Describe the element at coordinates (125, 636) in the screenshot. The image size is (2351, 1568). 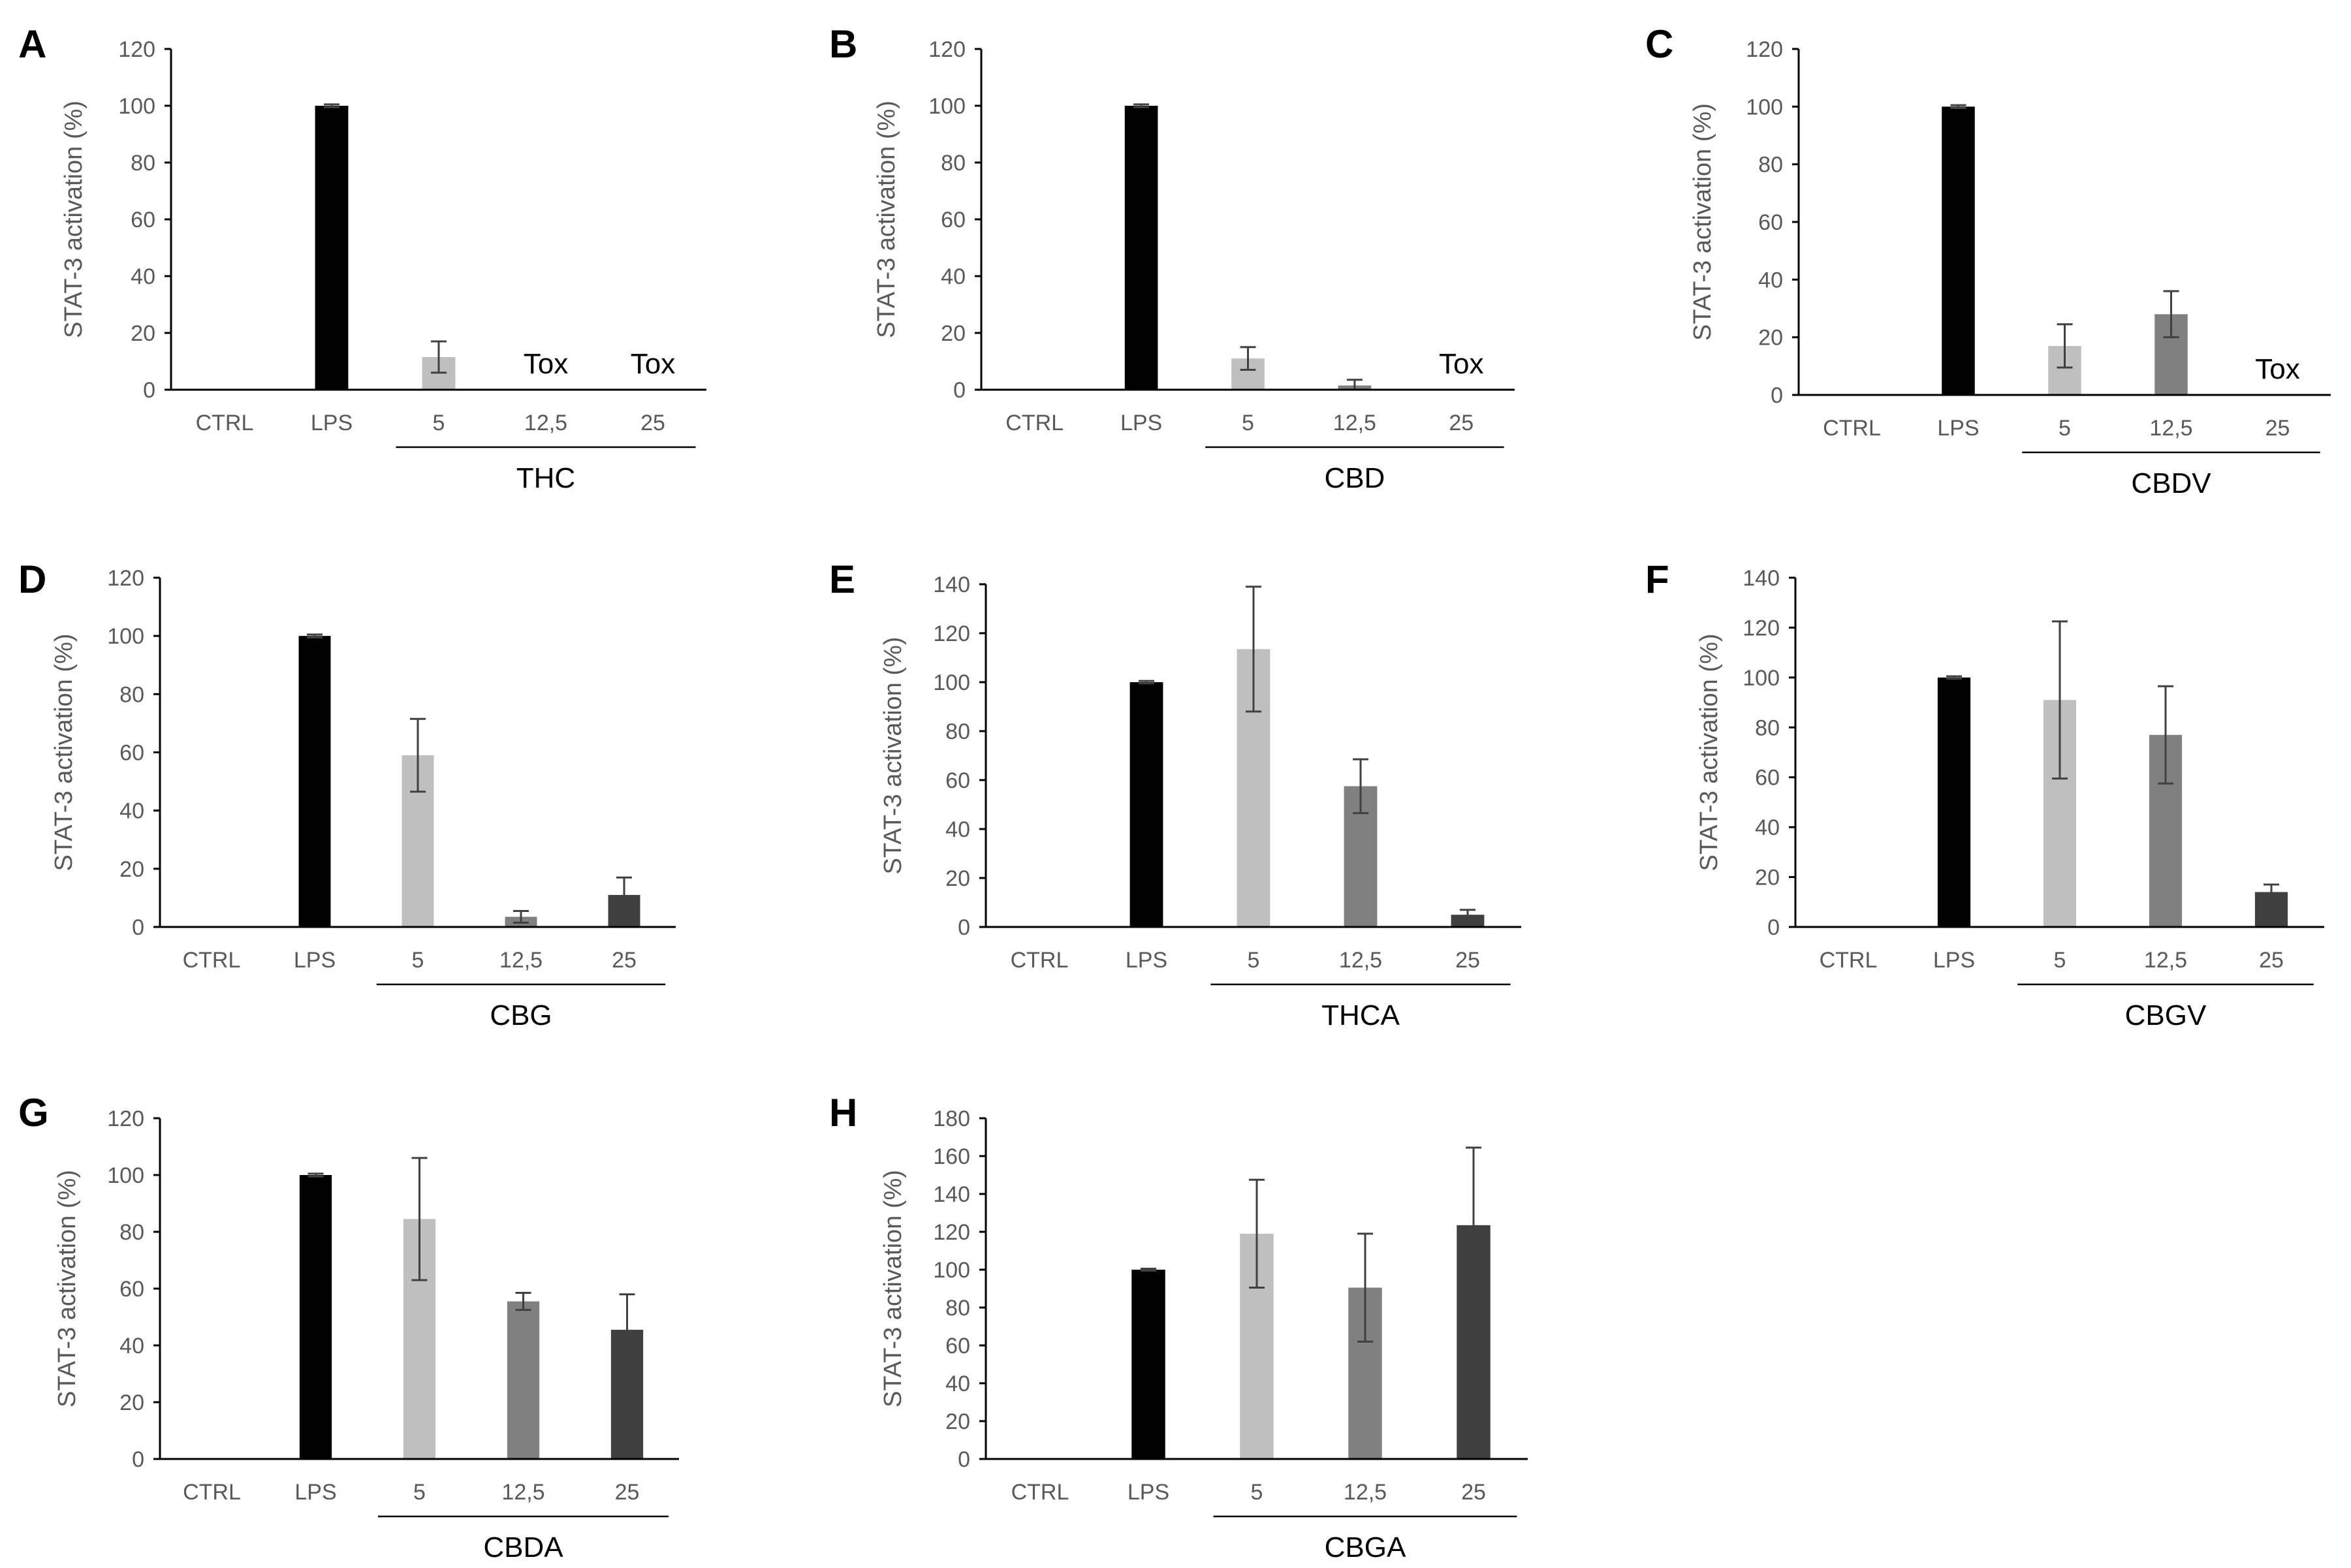
I see `panel-d-ytick-label-100: 100` at that location.